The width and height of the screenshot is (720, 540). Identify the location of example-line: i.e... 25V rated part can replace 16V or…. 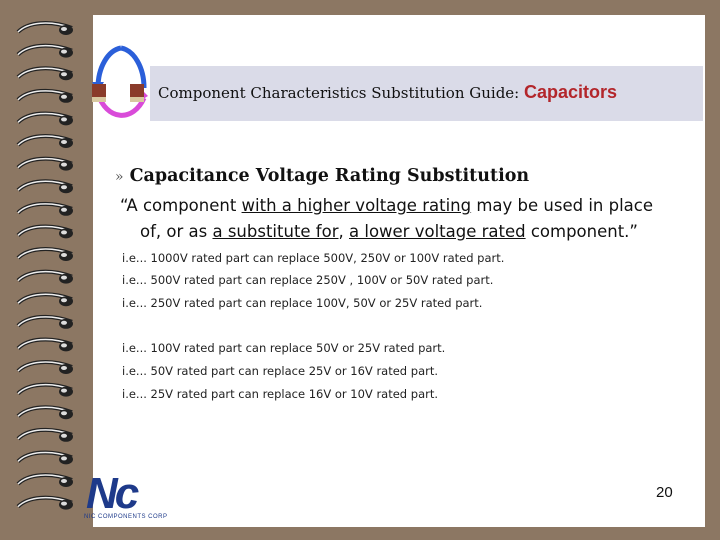
(280, 394).